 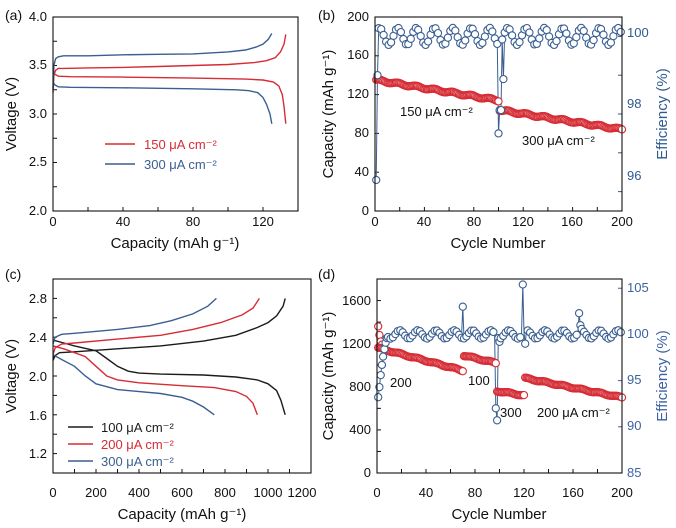 What do you see at coordinates (181, 144) in the screenshot?
I see `legend-label-150: 150 μA cm⁻²` at bounding box center [181, 144].